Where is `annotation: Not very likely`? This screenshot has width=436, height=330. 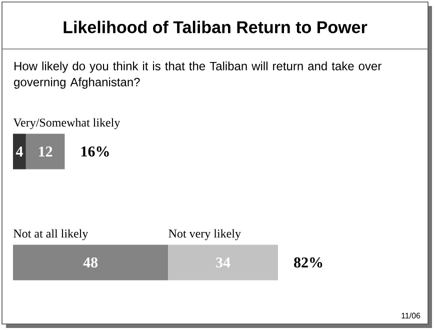
annotation: Not very likely is located at coordinates (204, 234).